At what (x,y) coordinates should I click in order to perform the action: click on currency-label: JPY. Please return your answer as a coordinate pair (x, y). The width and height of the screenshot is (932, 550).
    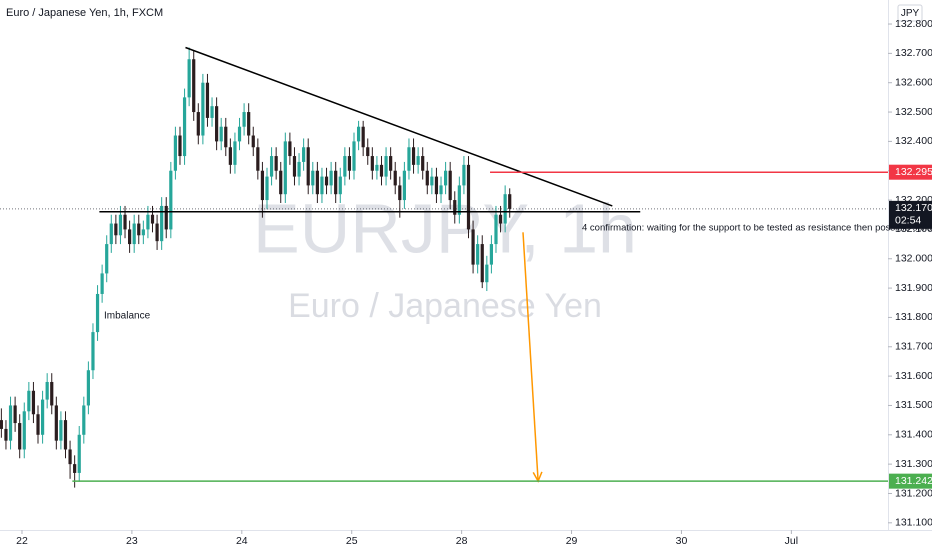
    Looking at the image, I should click on (910, 13).